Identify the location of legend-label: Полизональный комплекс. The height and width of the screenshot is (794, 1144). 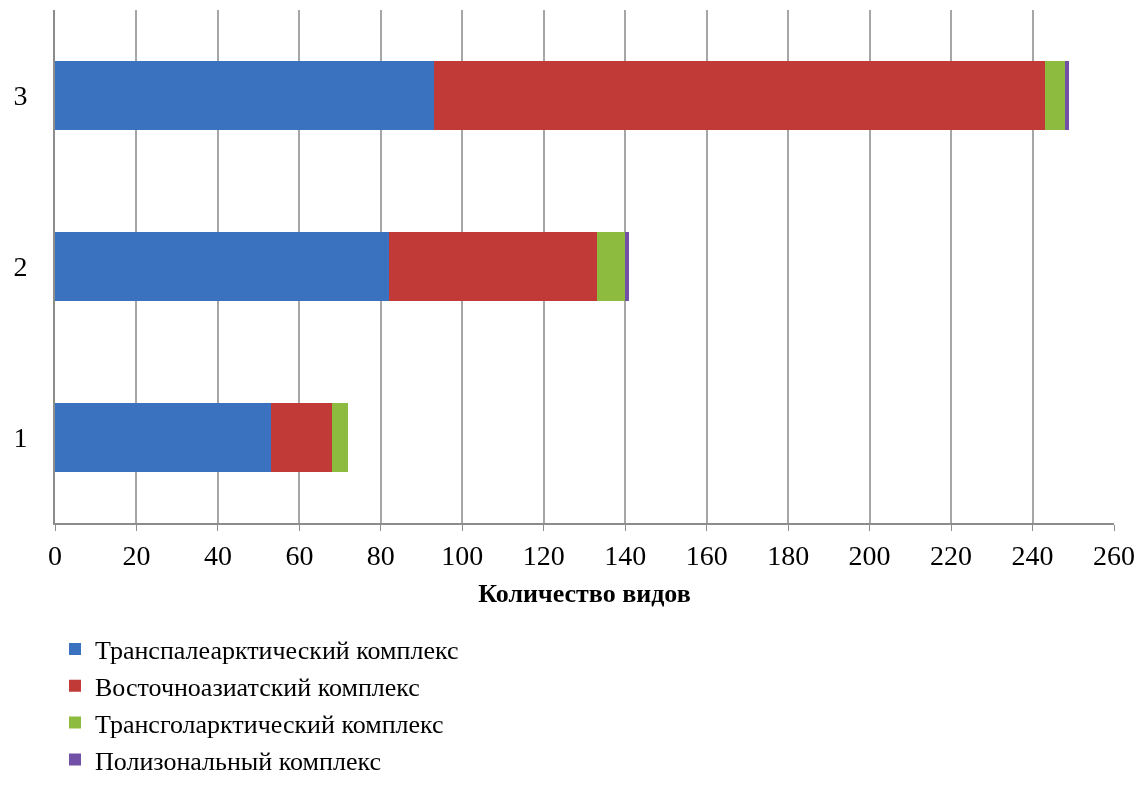
(238, 761).